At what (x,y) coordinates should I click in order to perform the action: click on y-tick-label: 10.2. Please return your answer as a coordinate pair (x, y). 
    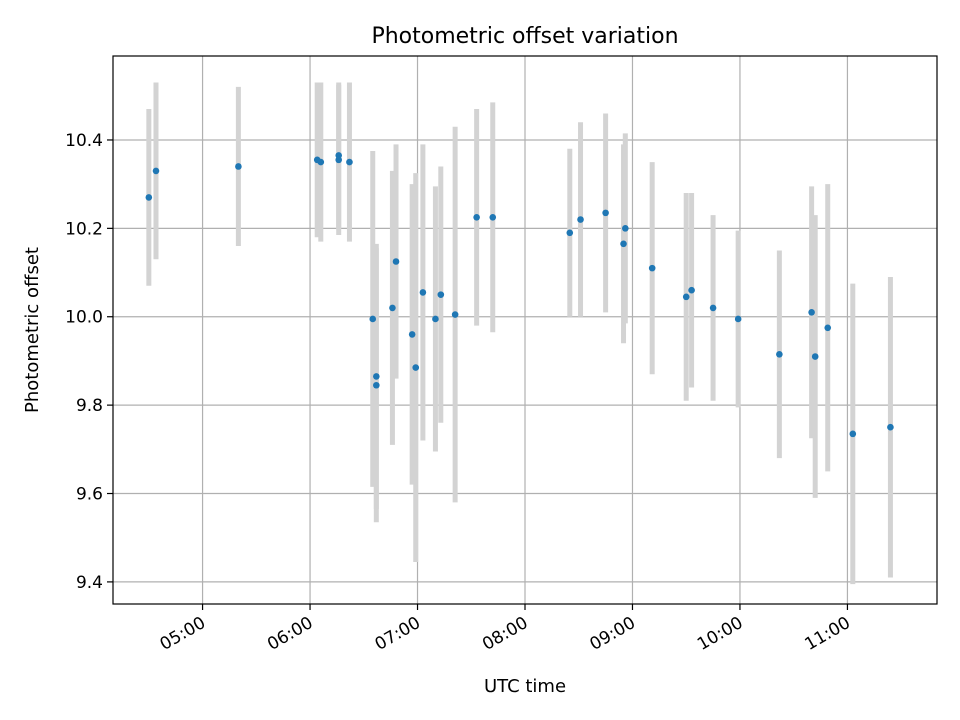
    Looking at the image, I should click on (84, 229).